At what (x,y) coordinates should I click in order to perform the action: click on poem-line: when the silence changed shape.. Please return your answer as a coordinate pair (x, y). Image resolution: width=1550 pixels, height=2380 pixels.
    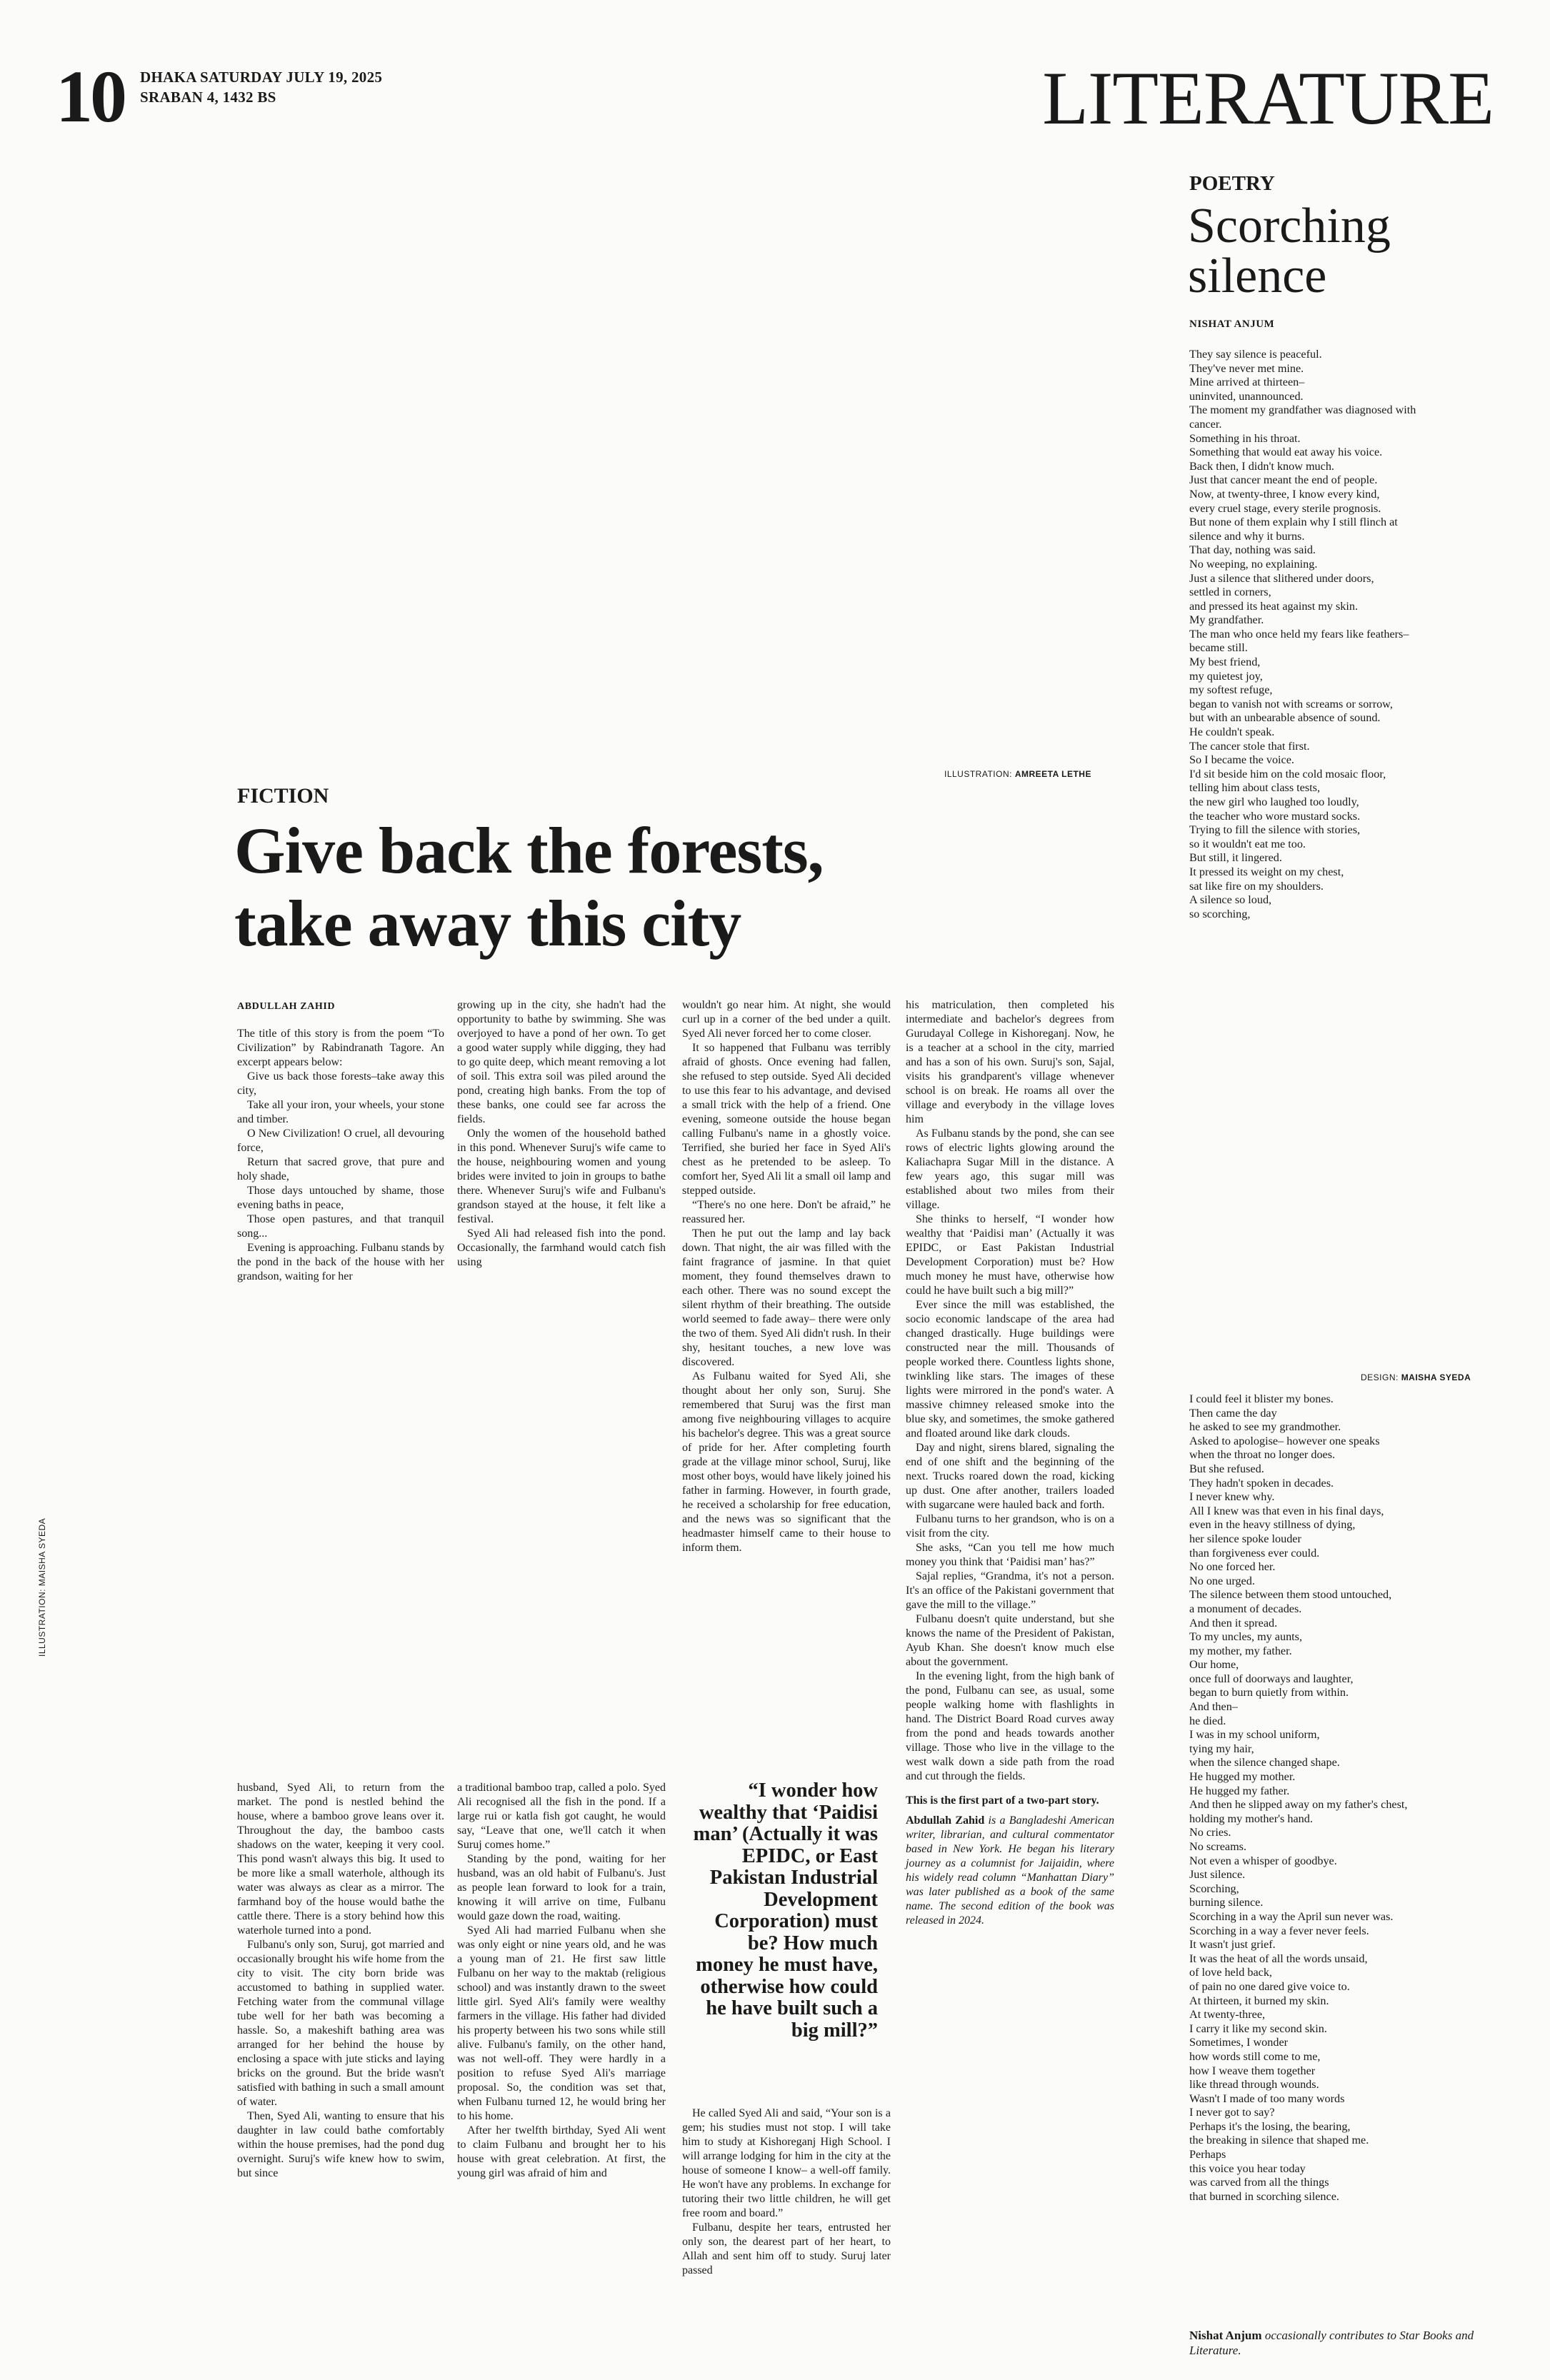
    Looking at the image, I should click on (1264, 1762).